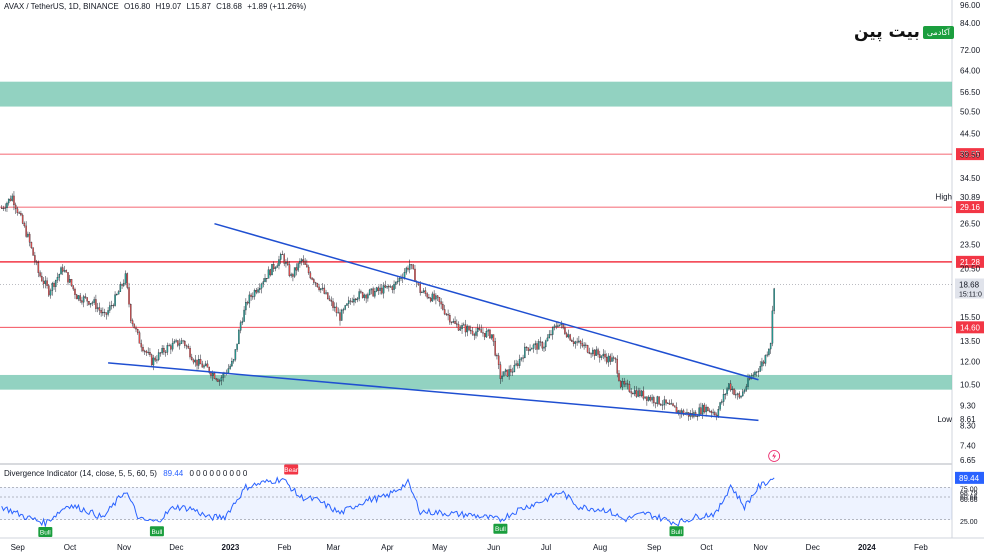 Image resolution: width=984 pixels, height=559 pixels. Describe the element at coordinates (970, 327) in the screenshot. I see `level-label-3: 14.60` at that location.